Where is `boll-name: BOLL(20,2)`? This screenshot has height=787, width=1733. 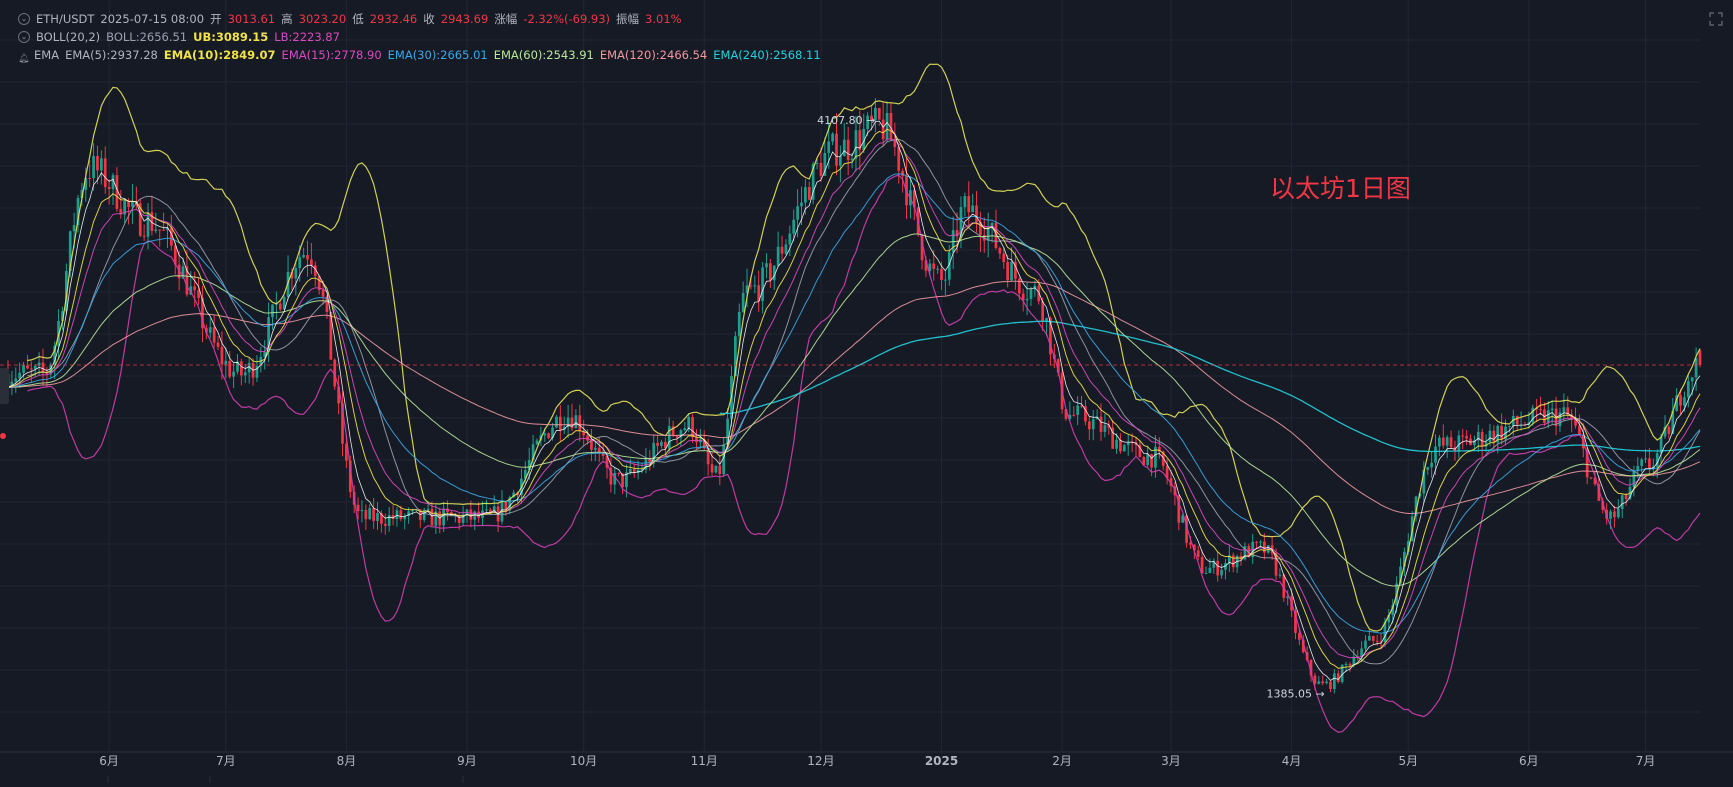
boll-name: BOLL(20,2) is located at coordinates (68, 37).